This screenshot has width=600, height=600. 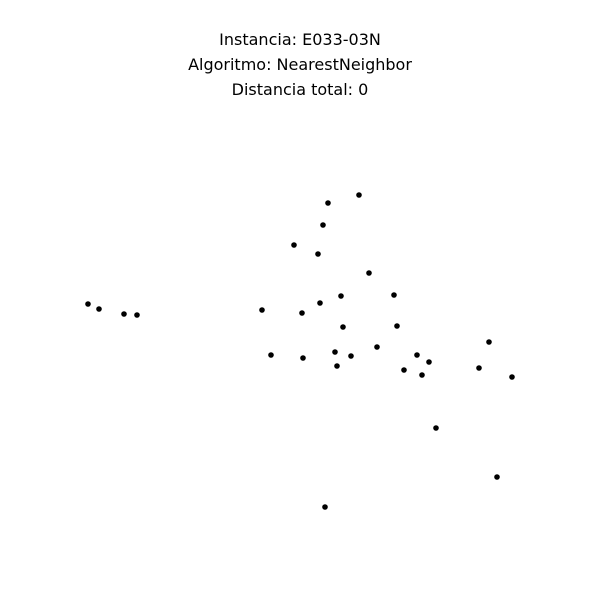 I want to click on chart-title-algorithm: Algoritmo: NearestNeighbor, so click(x=300, y=64).